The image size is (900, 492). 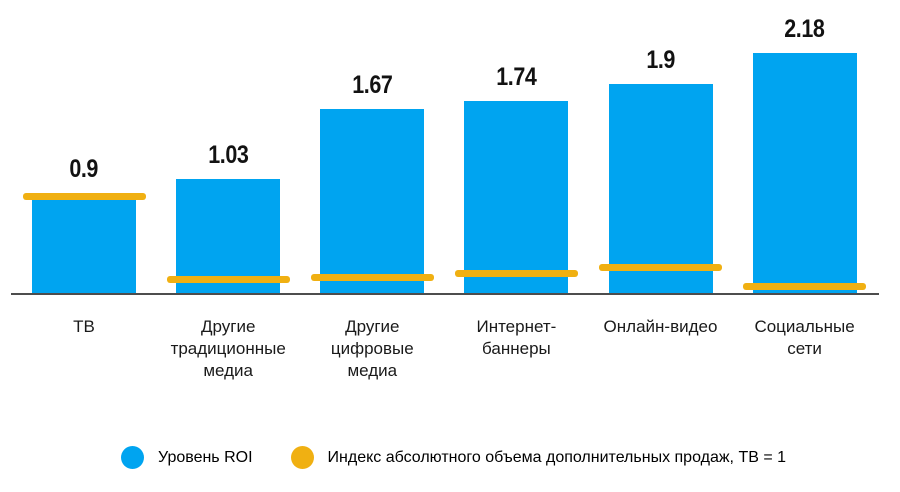 I want to click on legend-item-roi: Уровень ROI, so click(x=187, y=457).